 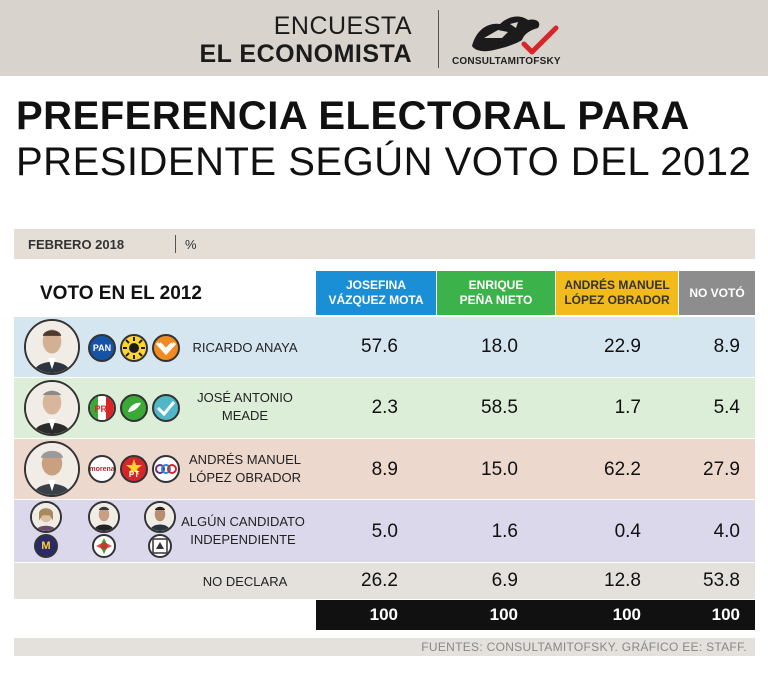 I want to click on column-header-line: PEÑA NIETO, so click(x=496, y=300).